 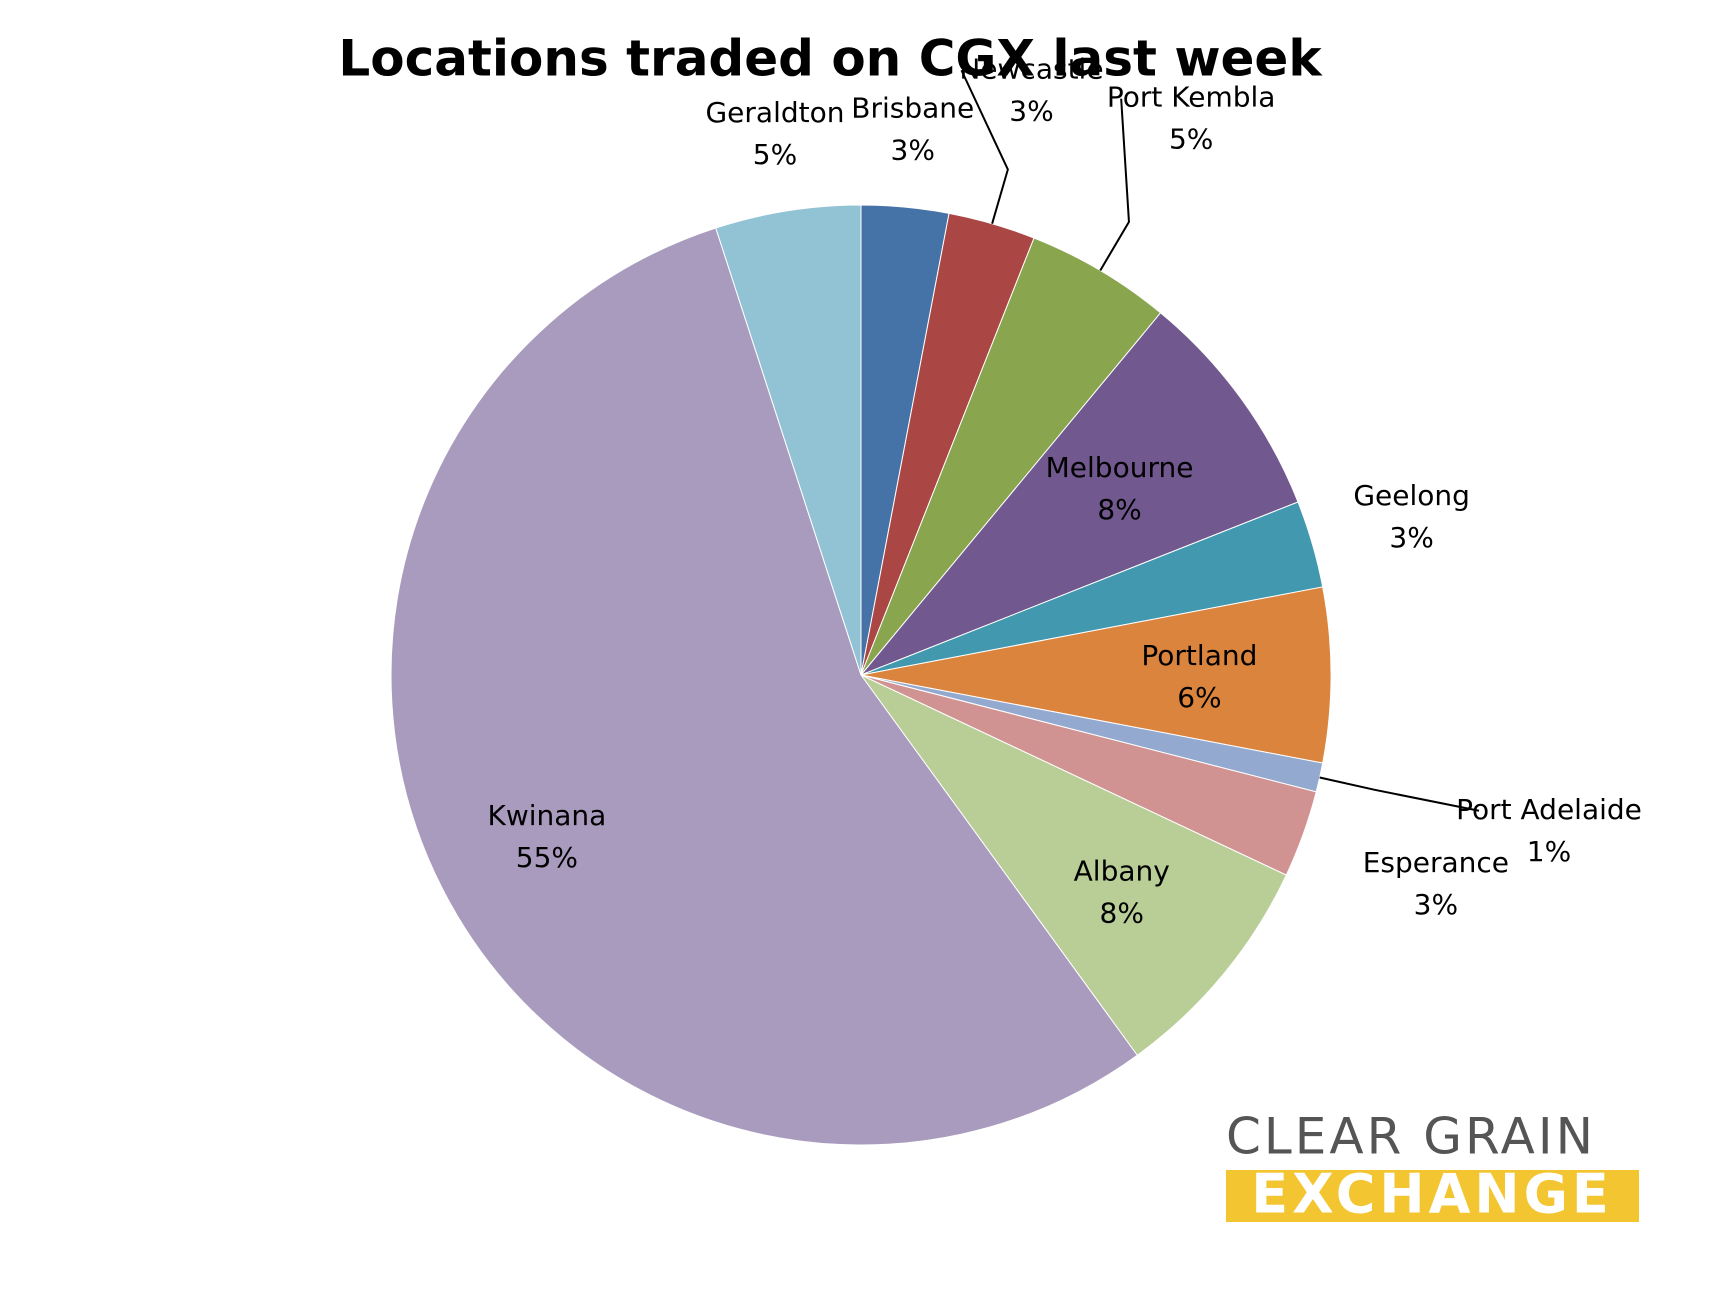 What do you see at coordinates (1031, 68) in the screenshot?
I see `slice-label: Newcastle` at bounding box center [1031, 68].